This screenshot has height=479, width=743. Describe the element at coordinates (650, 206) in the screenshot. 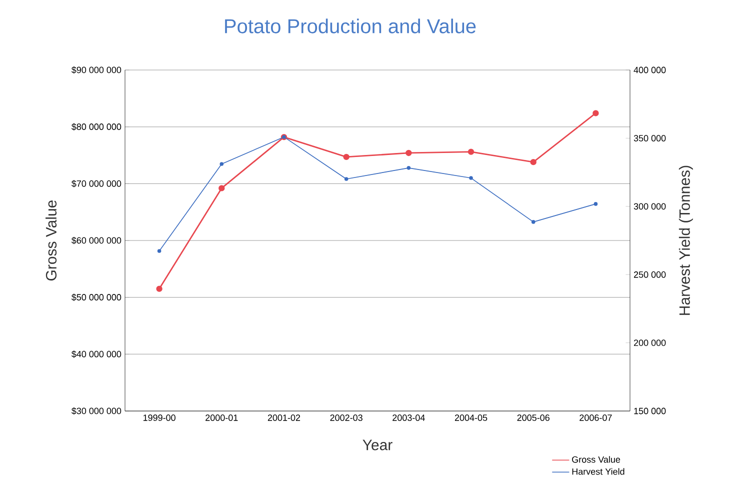

I see `y2-tick-label: 300 000` at that location.